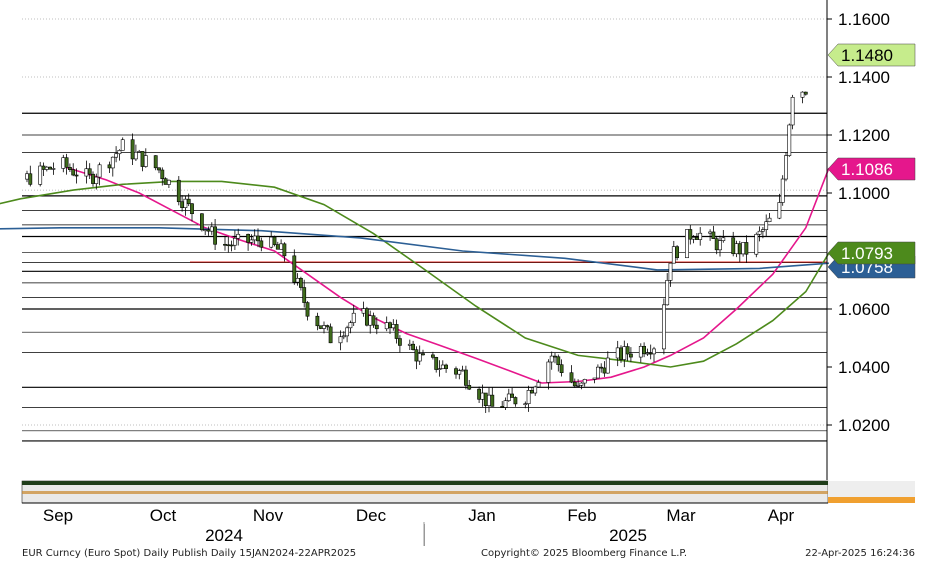  Describe the element at coordinates (268, 515) in the screenshot. I see `x-tick-label: Nov` at that location.